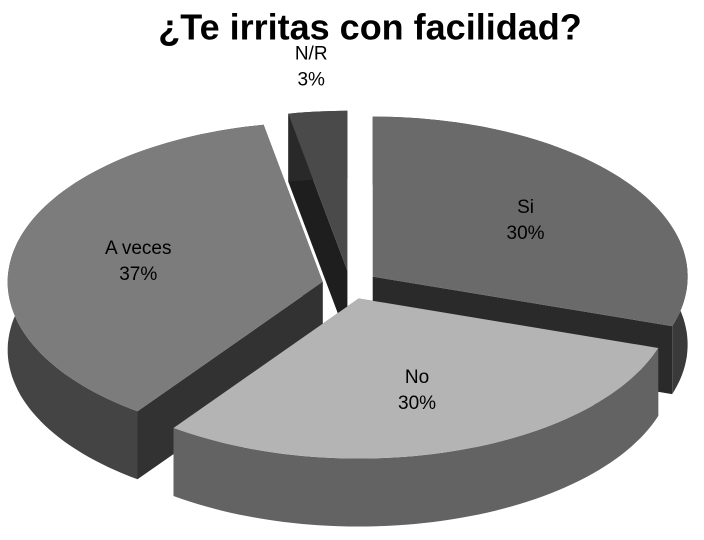  What do you see at coordinates (525, 207) in the screenshot?
I see `slice-label: Si` at bounding box center [525, 207].